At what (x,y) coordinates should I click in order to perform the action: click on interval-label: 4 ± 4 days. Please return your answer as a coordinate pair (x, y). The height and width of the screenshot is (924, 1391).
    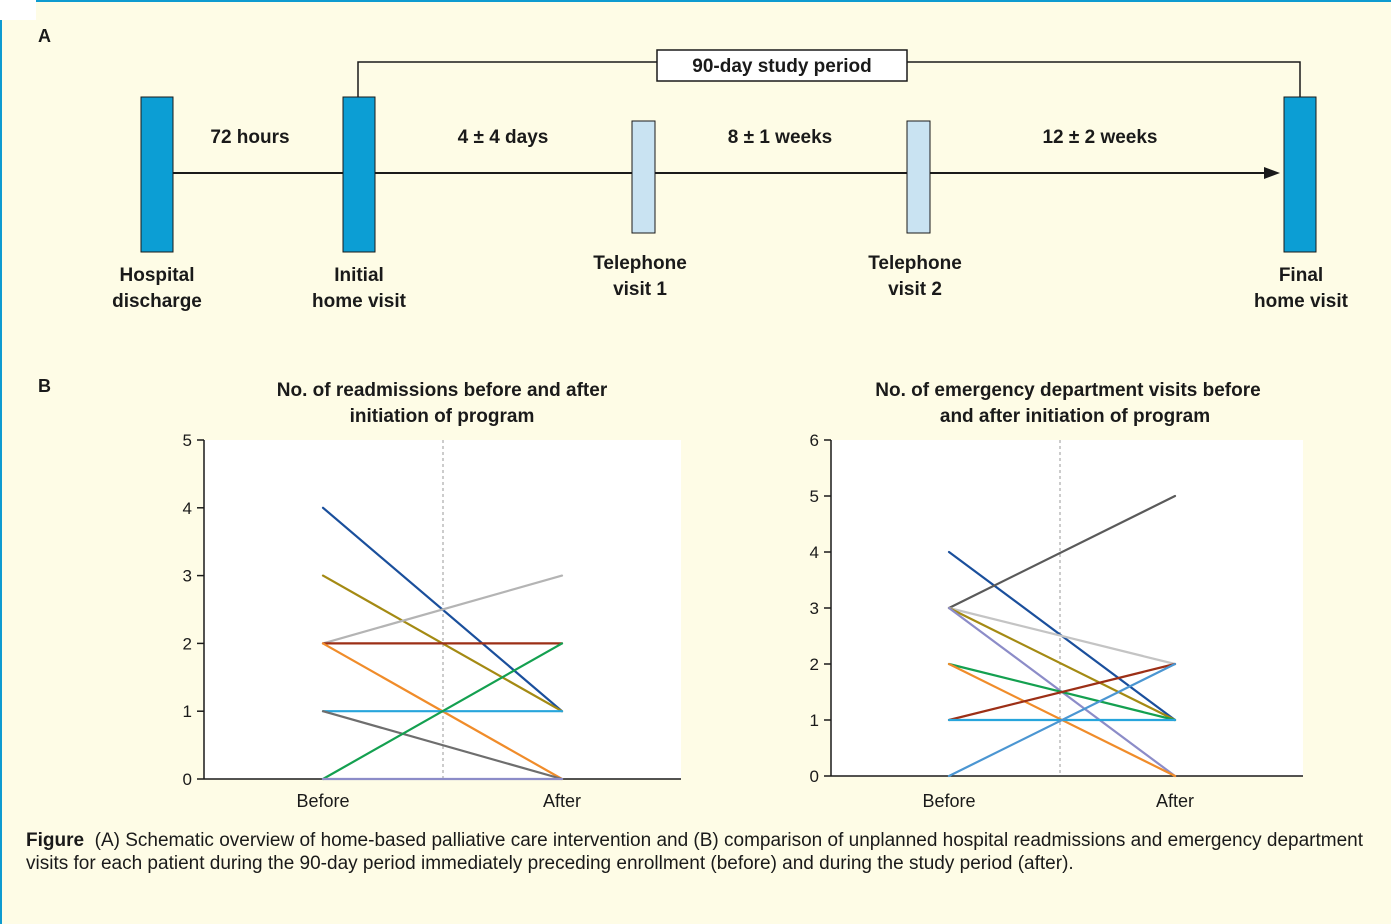
    Looking at the image, I should click on (503, 137).